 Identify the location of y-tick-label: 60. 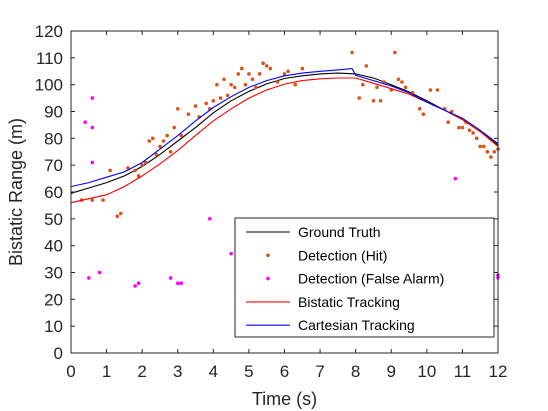
(53, 192).